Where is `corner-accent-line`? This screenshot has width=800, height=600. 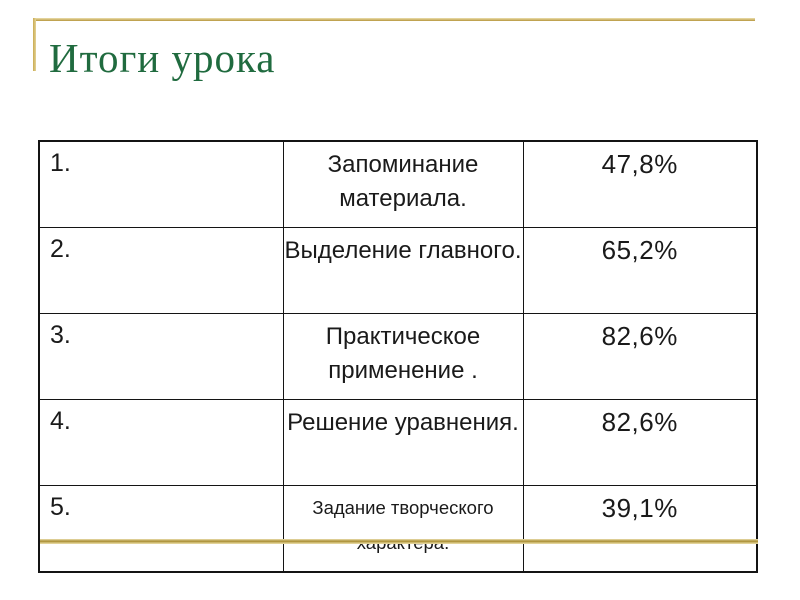 corner-accent-line is located at coordinates (34, 44).